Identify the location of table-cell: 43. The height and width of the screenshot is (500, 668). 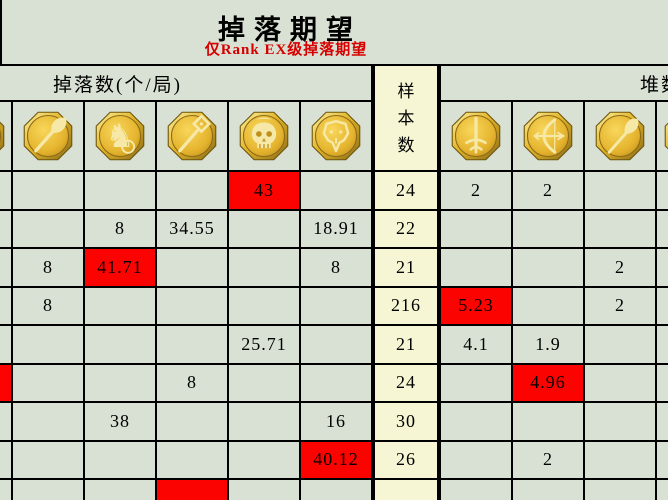
(264, 190).